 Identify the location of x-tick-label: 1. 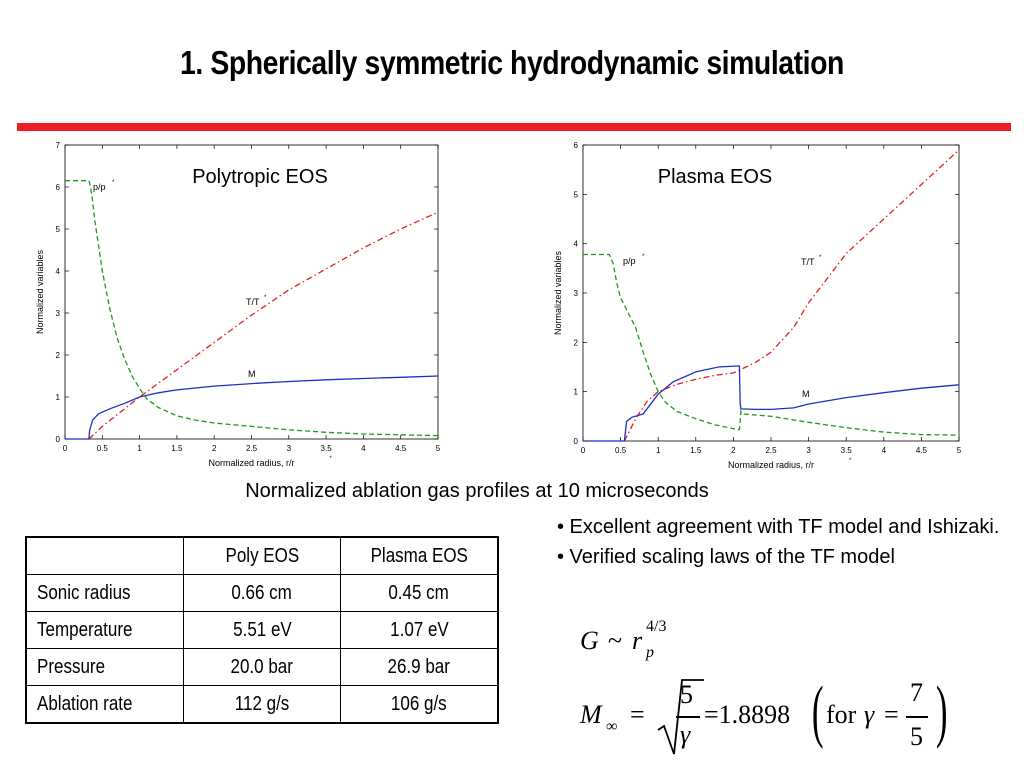
(139, 448).